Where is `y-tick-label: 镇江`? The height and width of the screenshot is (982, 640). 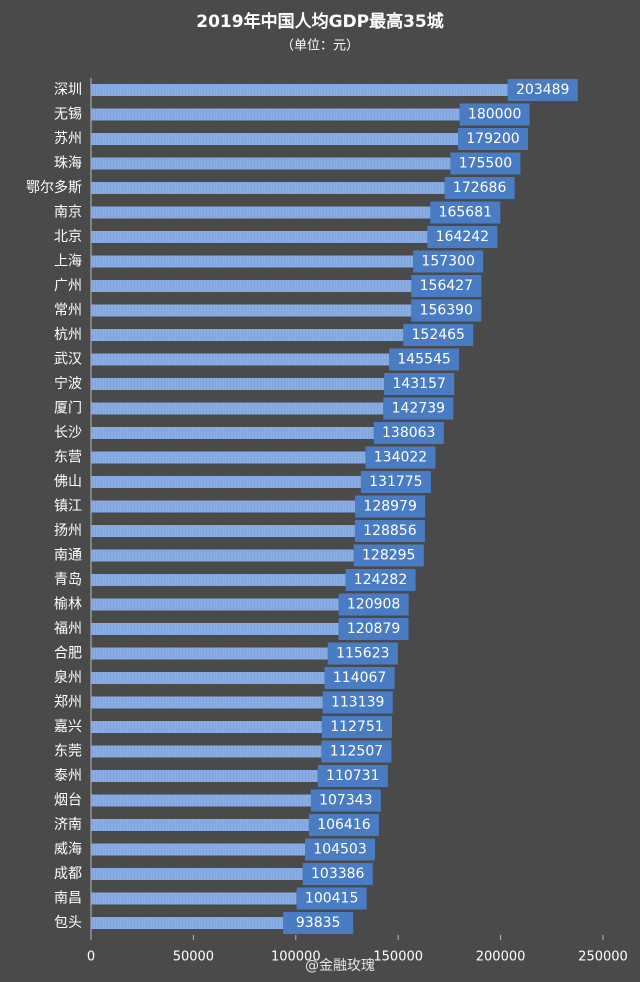 y-tick-label: 镇江 is located at coordinates (68, 507).